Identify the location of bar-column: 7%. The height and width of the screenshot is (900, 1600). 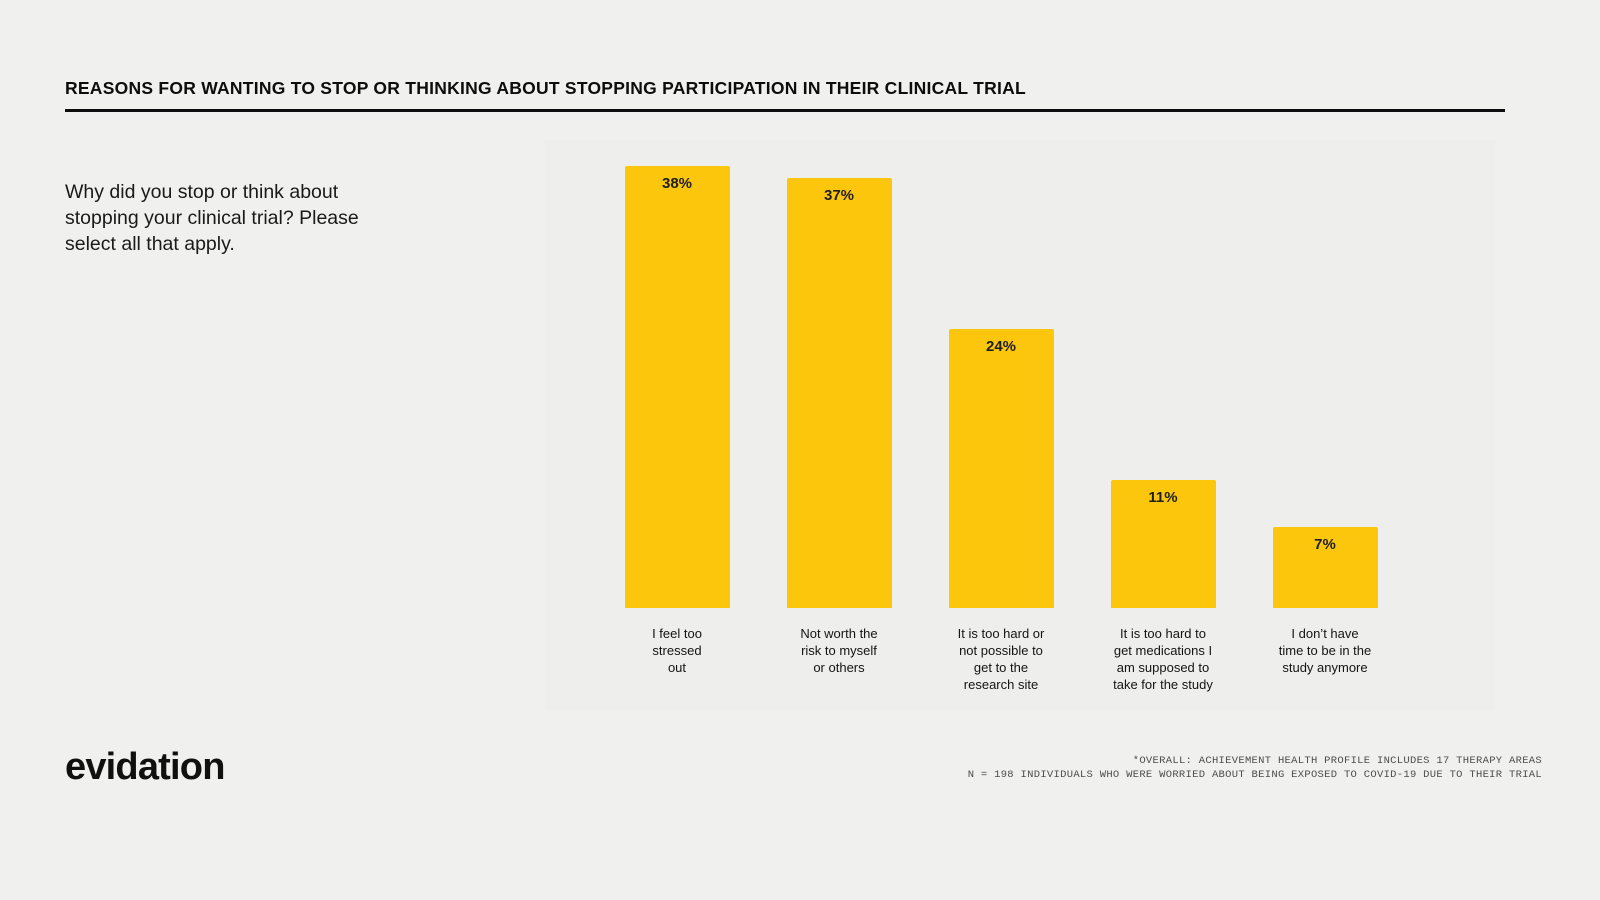
(1325, 567).